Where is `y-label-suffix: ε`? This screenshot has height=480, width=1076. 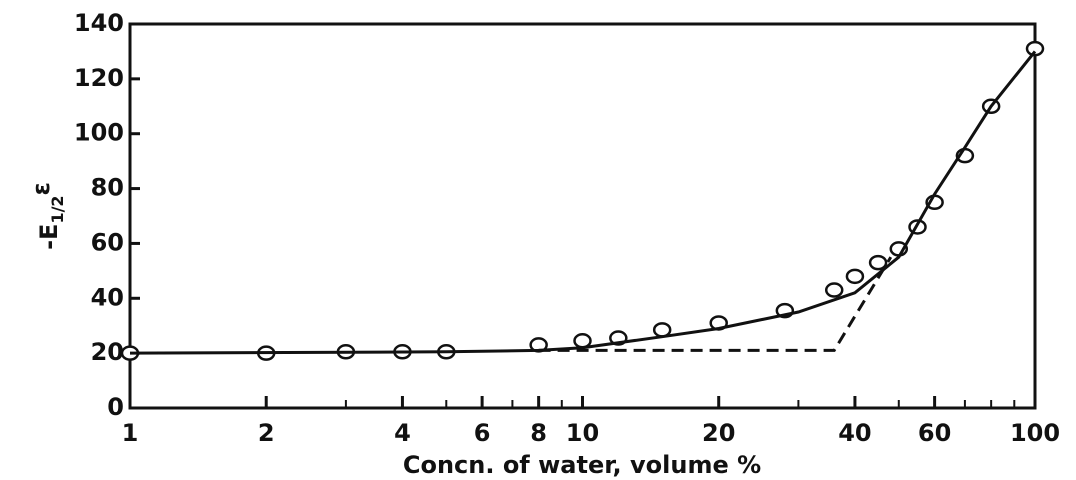
y-label-suffix: ε is located at coordinates (41, 188).